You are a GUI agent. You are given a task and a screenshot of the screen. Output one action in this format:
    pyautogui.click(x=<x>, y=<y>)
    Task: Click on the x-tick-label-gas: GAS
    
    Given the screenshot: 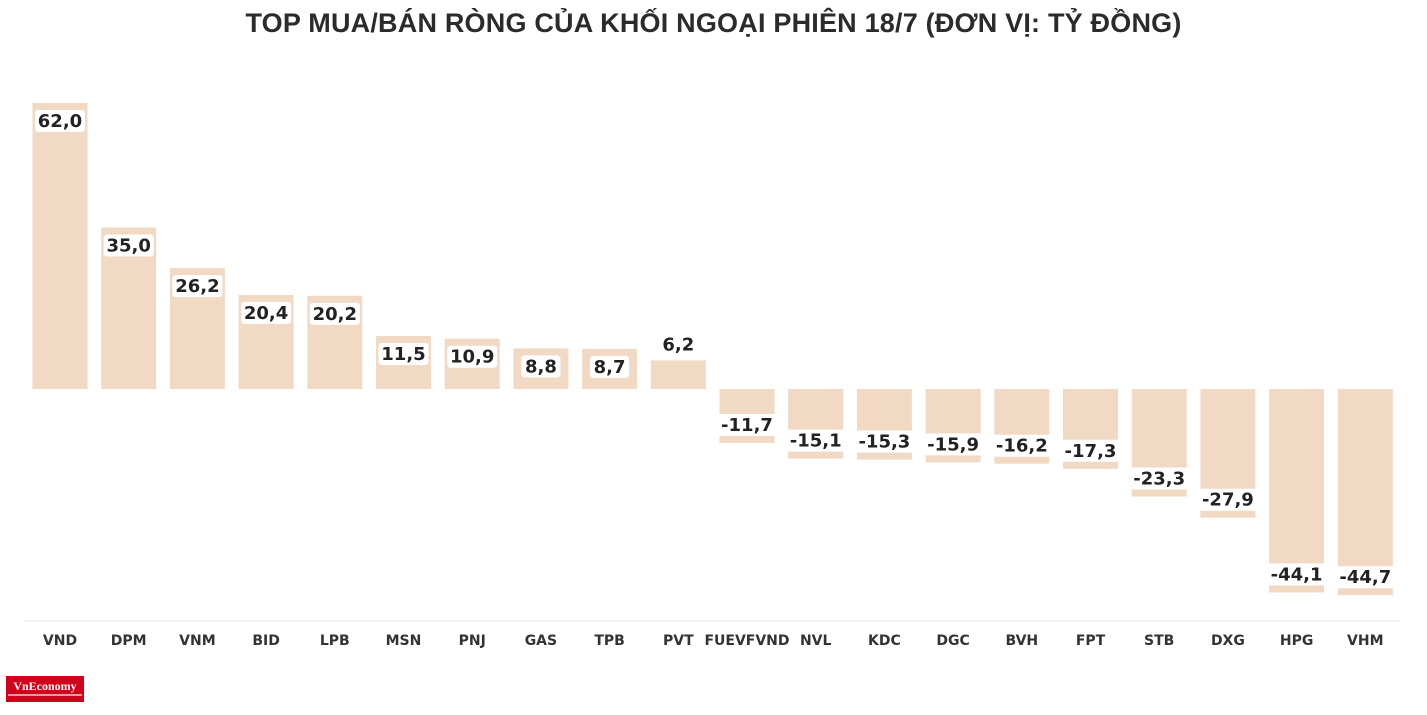 What is the action you would take?
    pyautogui.click(x=541, y=641)
    